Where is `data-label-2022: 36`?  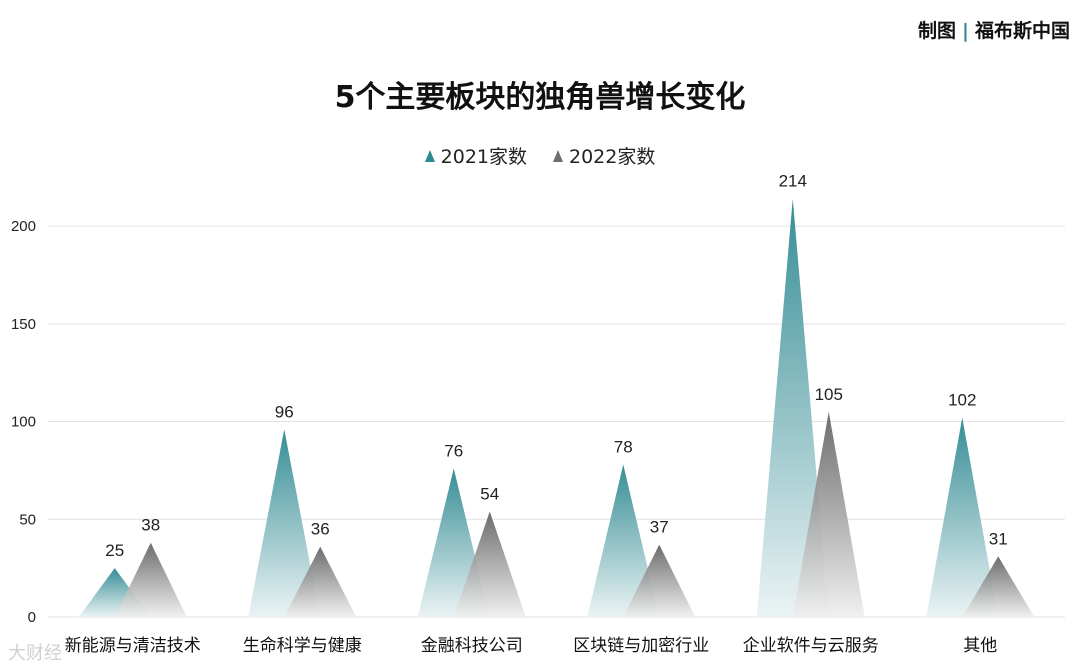 data-label-2022: 36 is located at coordinates (320, 529).